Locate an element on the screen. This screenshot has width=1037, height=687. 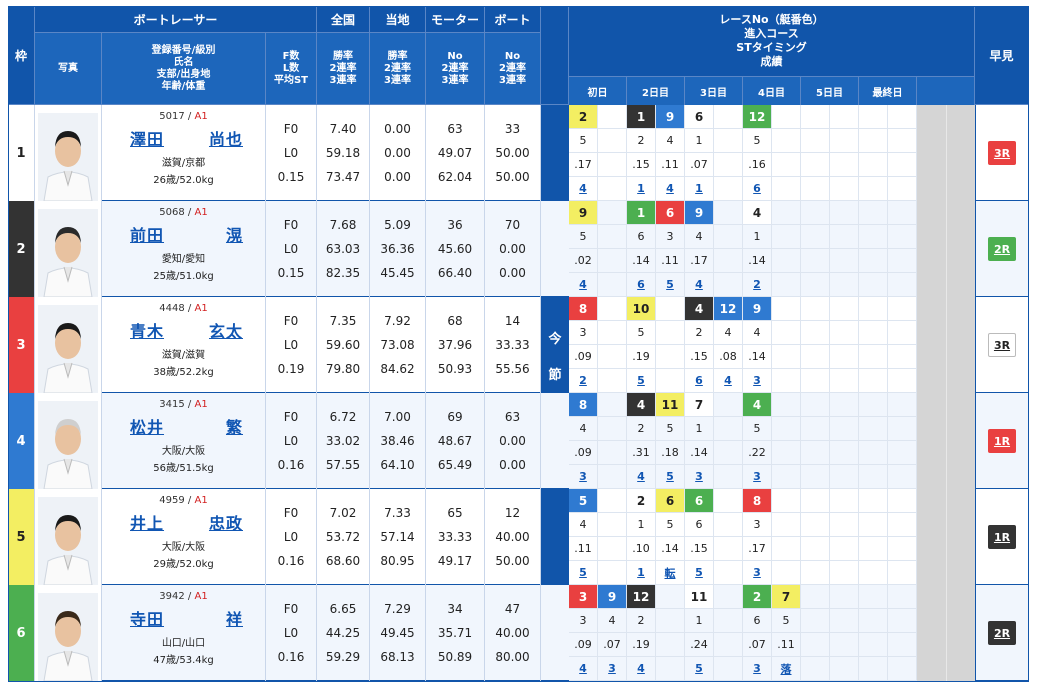
branch: 滋賀/滋賀 is located at coordinates (183, 355).